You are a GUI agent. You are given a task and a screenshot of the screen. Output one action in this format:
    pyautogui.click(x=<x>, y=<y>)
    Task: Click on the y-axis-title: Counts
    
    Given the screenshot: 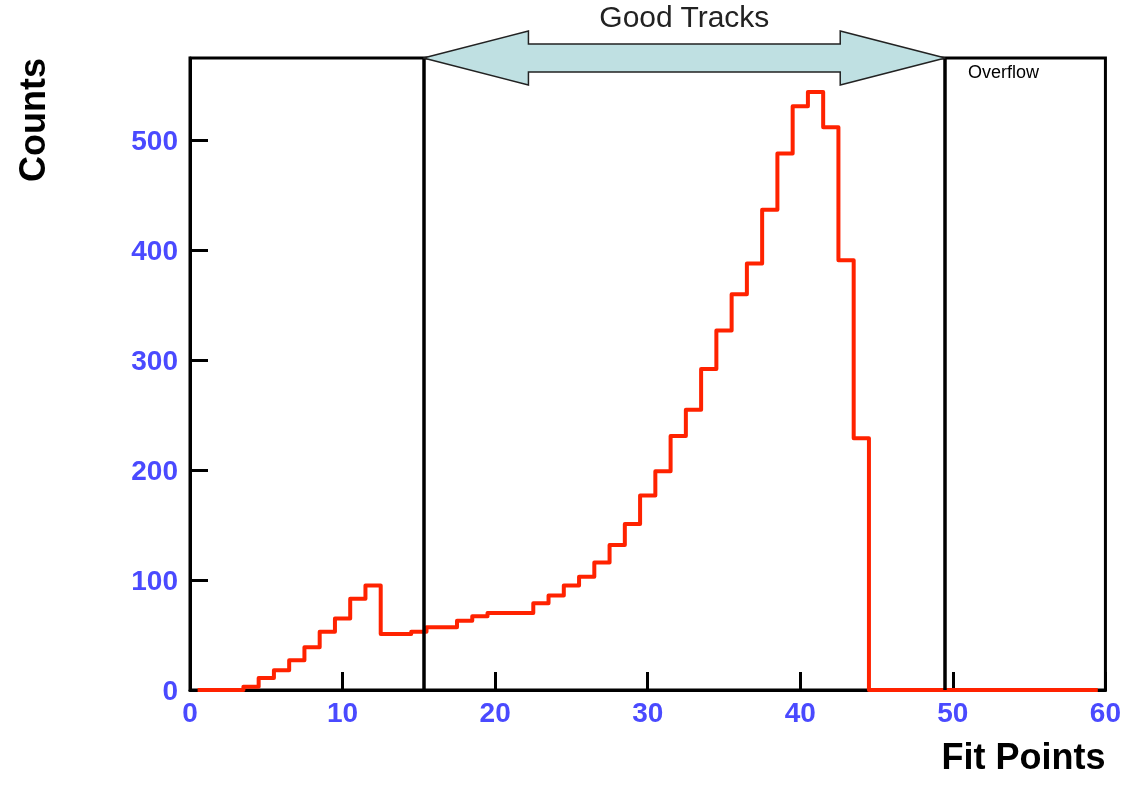 What is the action you would take?
    pyautogui.click(x=32, y=120)
    